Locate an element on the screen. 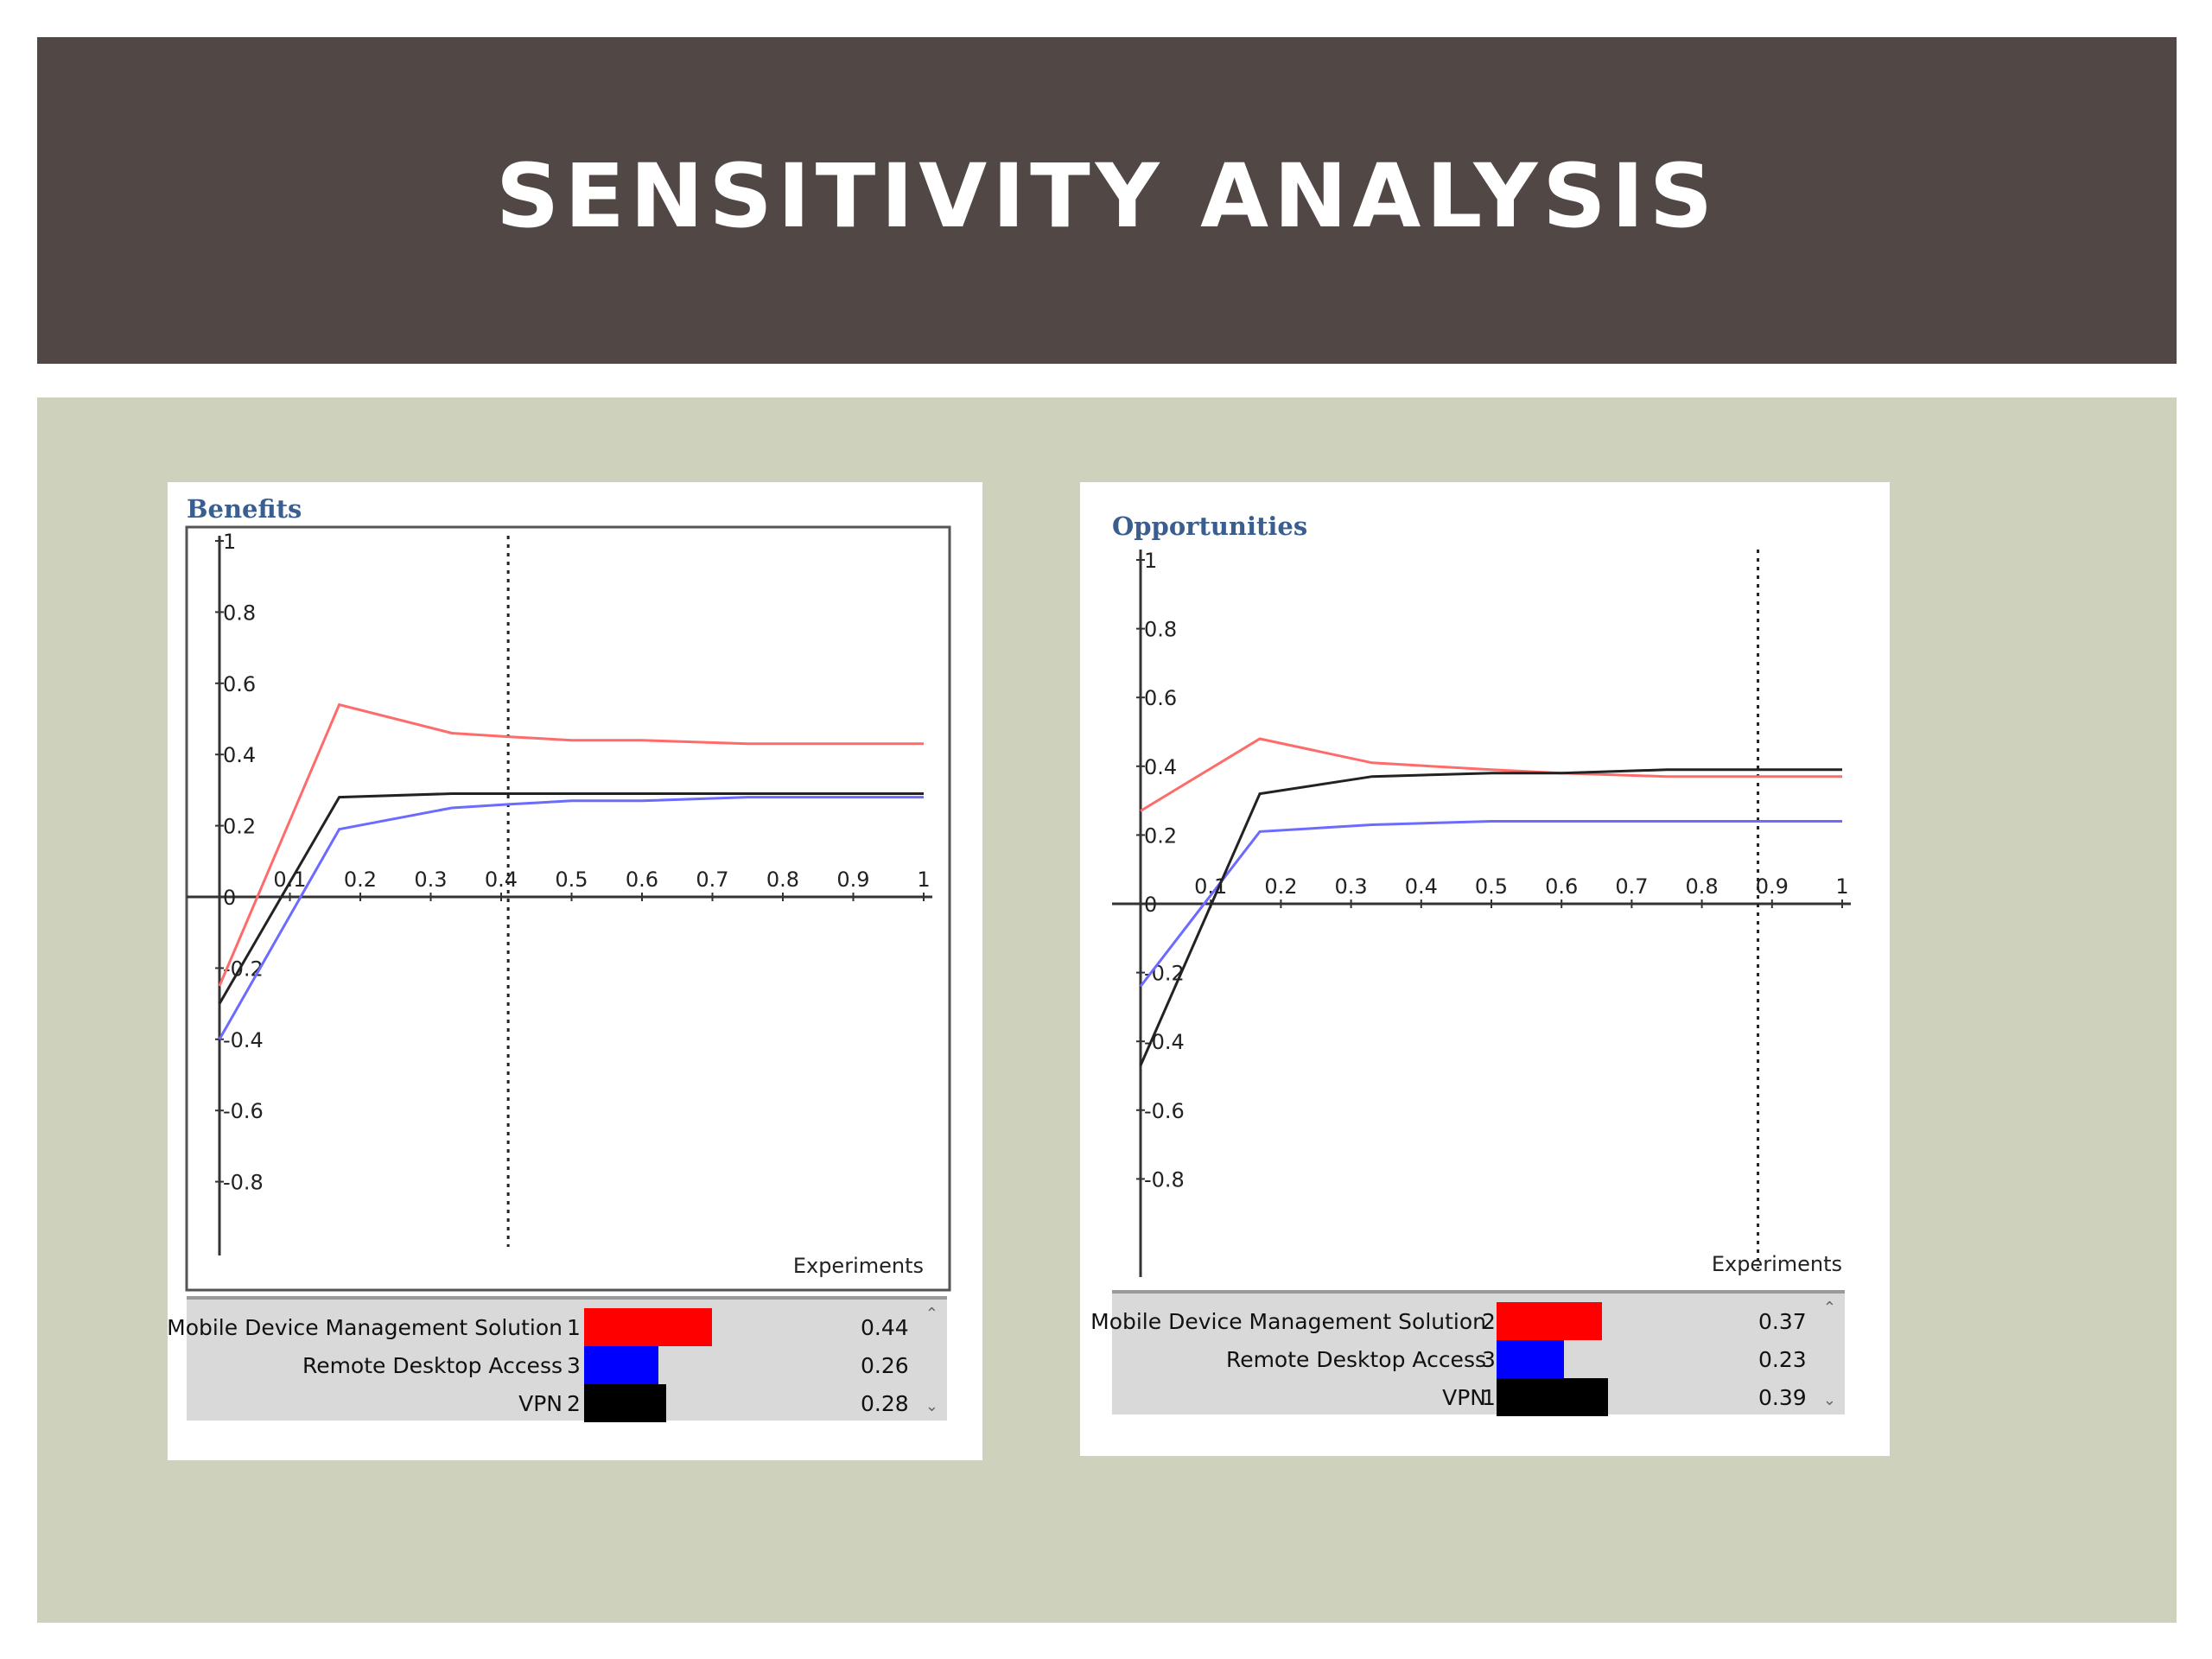 The width and height of the screenshot is (2212, 1659). opportunities-chart-title: Opportunities is located at coordinates (1210, 526).